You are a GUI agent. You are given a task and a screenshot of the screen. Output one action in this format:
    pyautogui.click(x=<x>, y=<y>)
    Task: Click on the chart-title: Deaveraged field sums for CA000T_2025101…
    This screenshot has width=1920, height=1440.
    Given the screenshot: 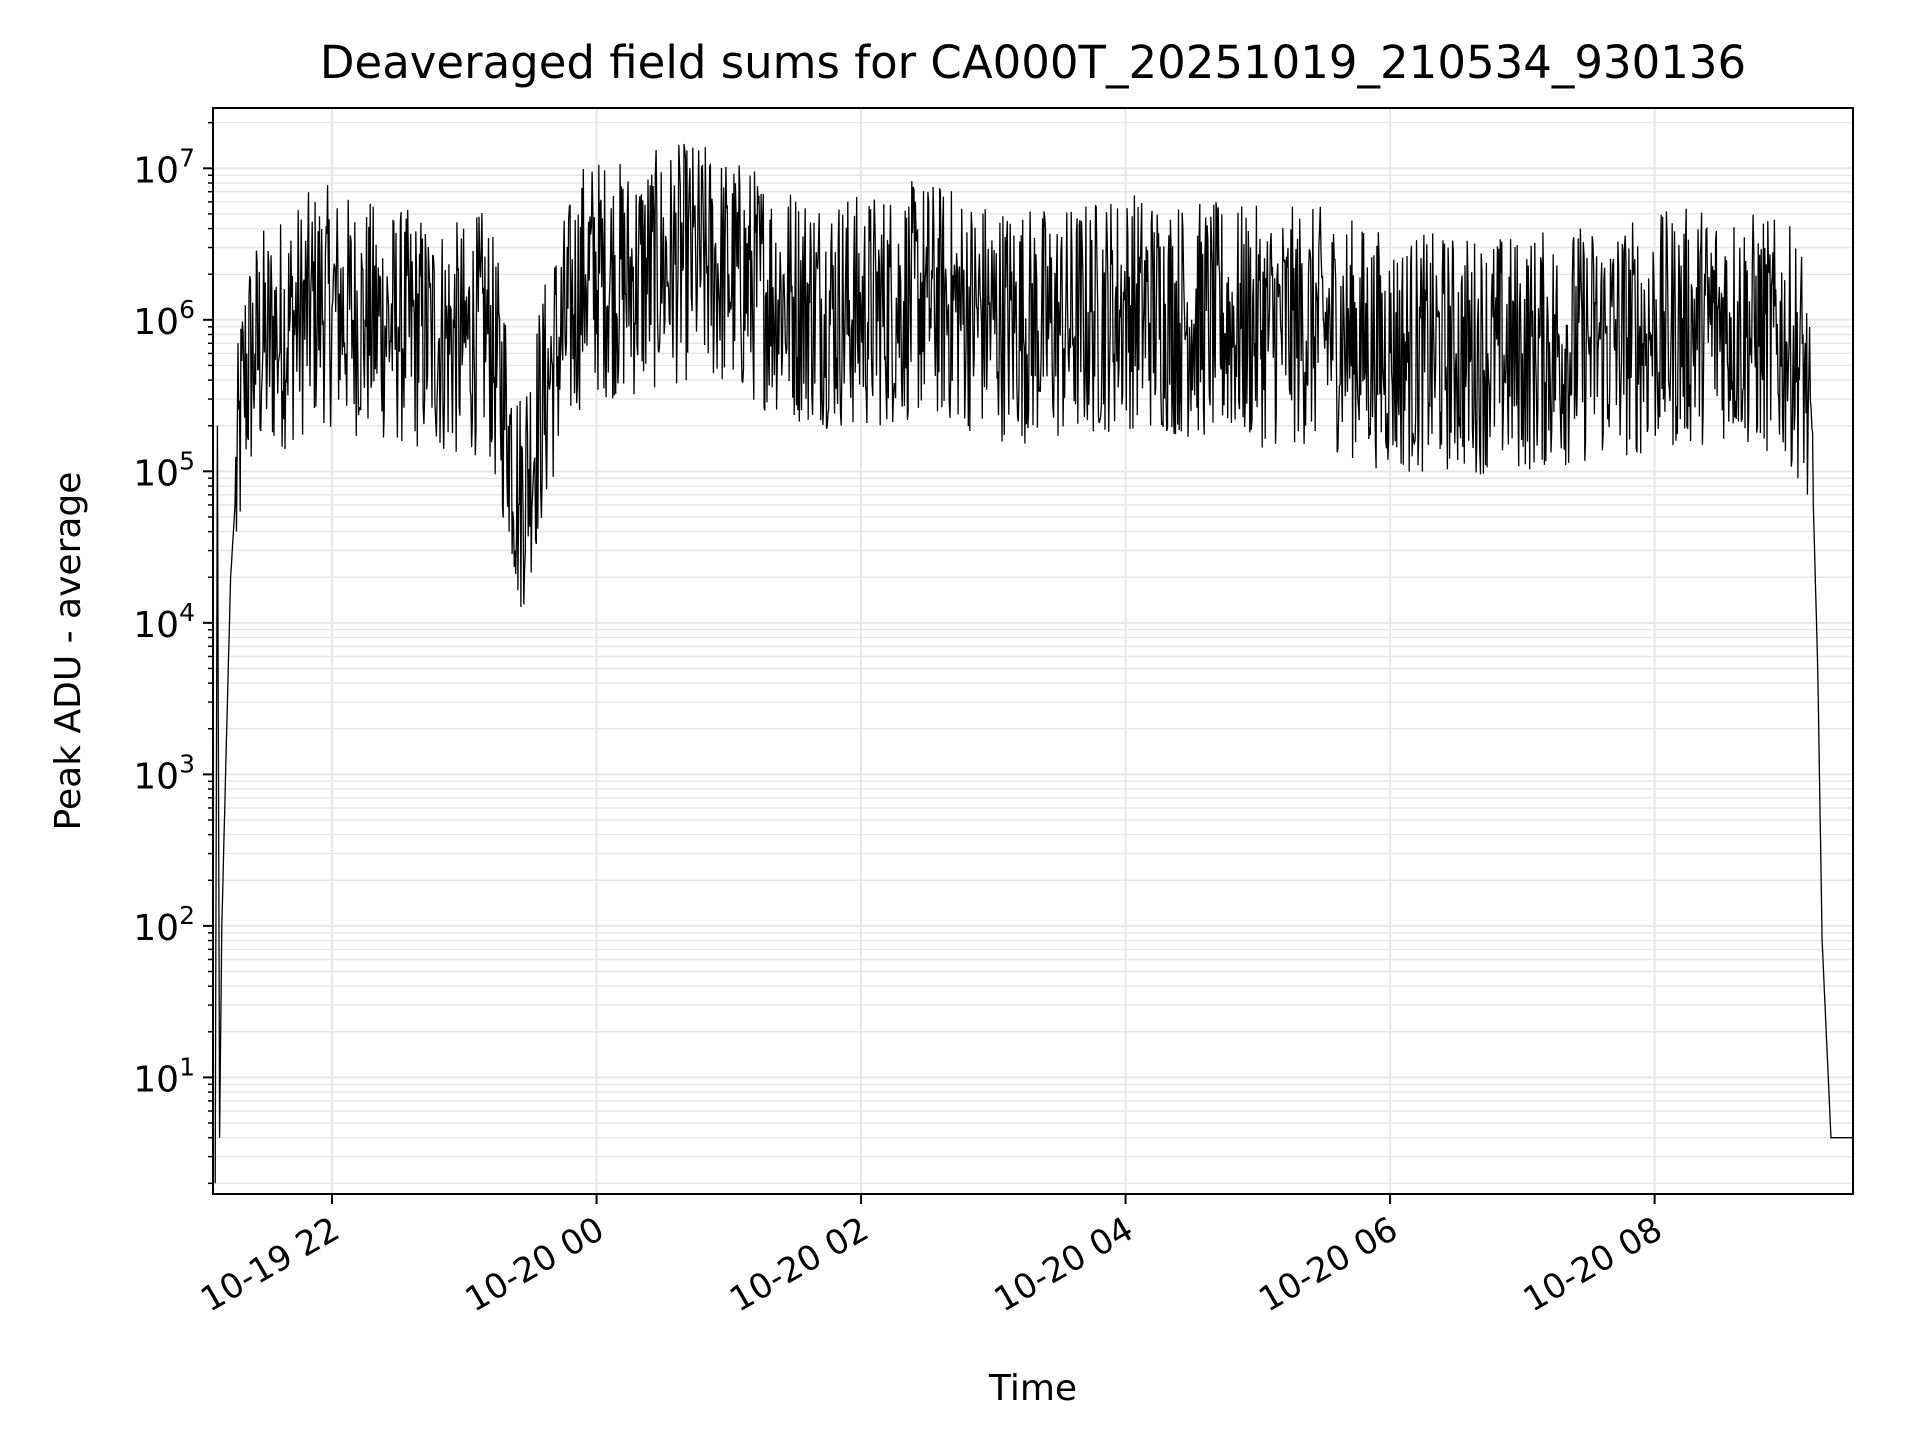 What is the action you would take?
    pyautogui.click(x=1033, y=62)
    